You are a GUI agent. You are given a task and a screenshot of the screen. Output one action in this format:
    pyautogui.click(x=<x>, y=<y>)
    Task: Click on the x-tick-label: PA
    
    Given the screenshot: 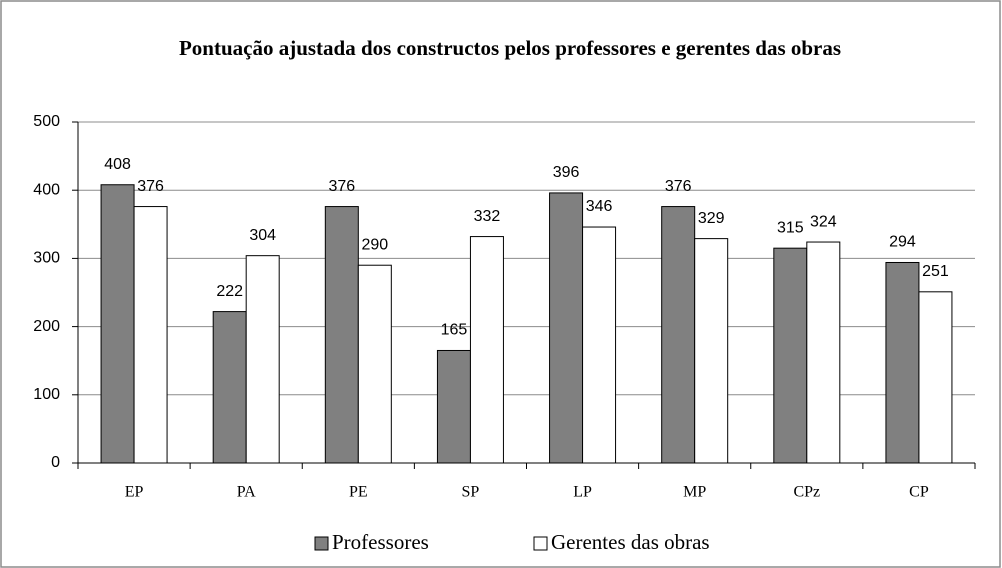 What is the action you would take?
    pyautogui.click(x=246, y=492)
    